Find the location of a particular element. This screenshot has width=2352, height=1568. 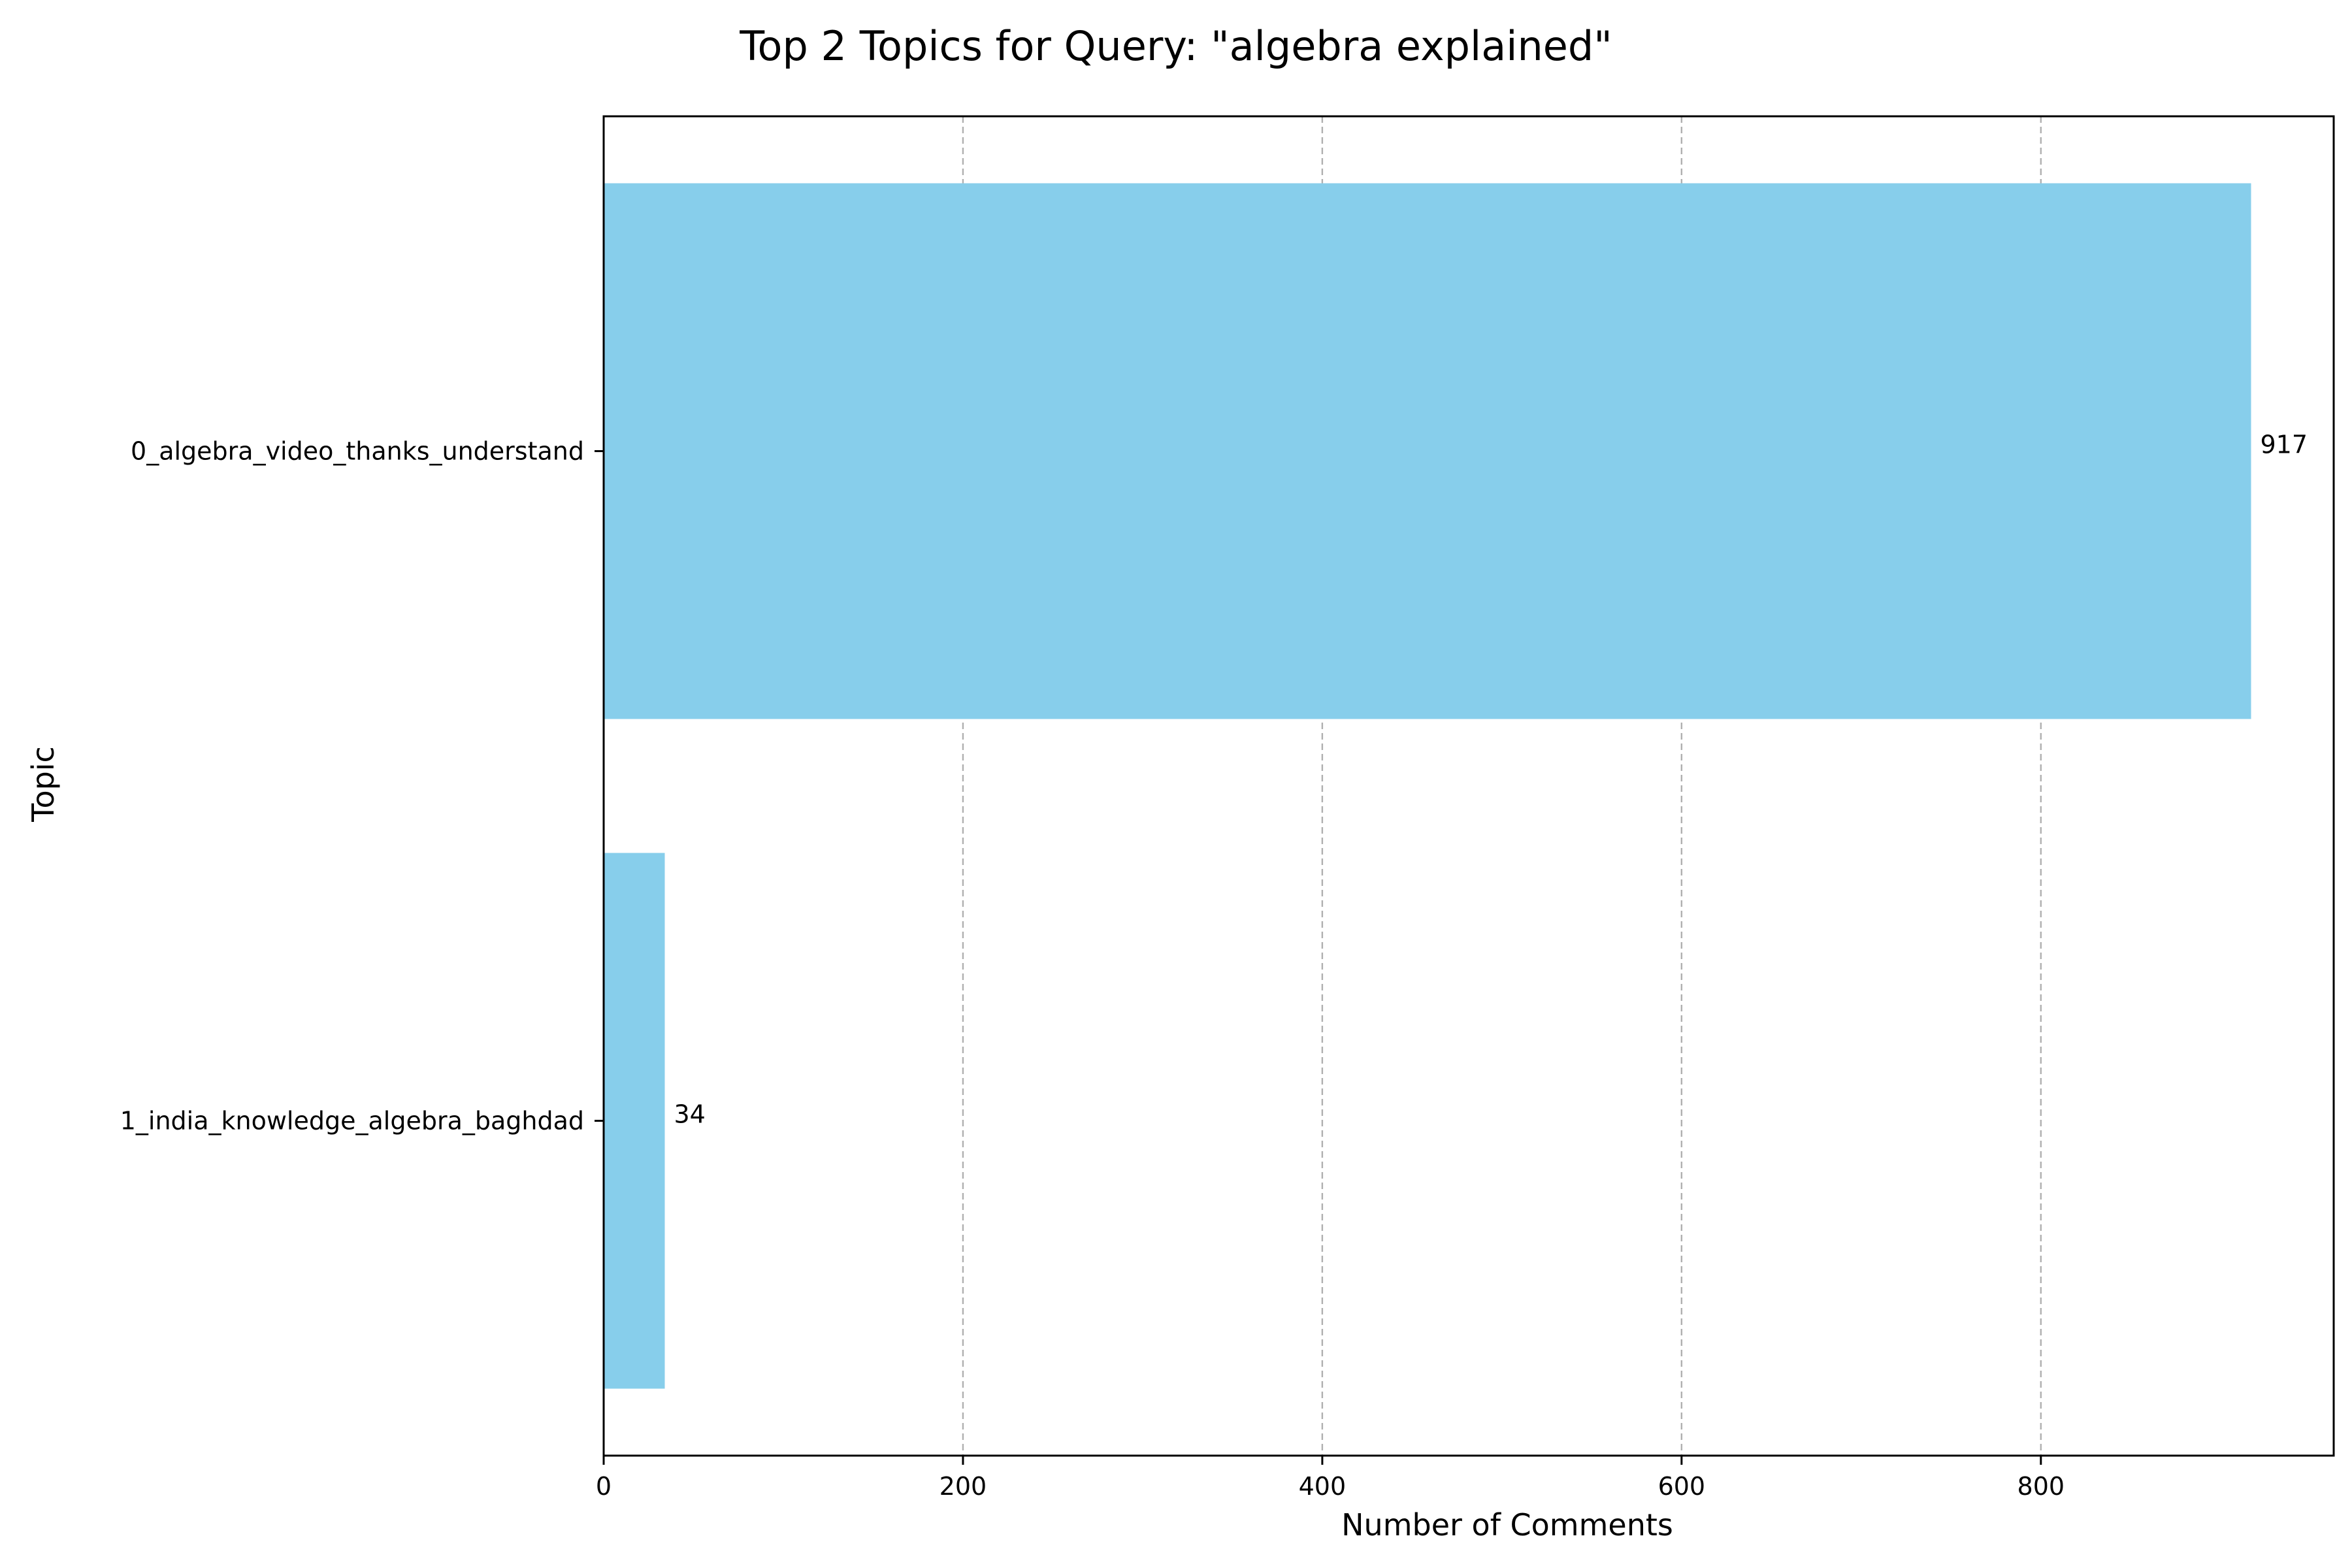

x-tick-label: 200 is located at coordinates (963, 1486).